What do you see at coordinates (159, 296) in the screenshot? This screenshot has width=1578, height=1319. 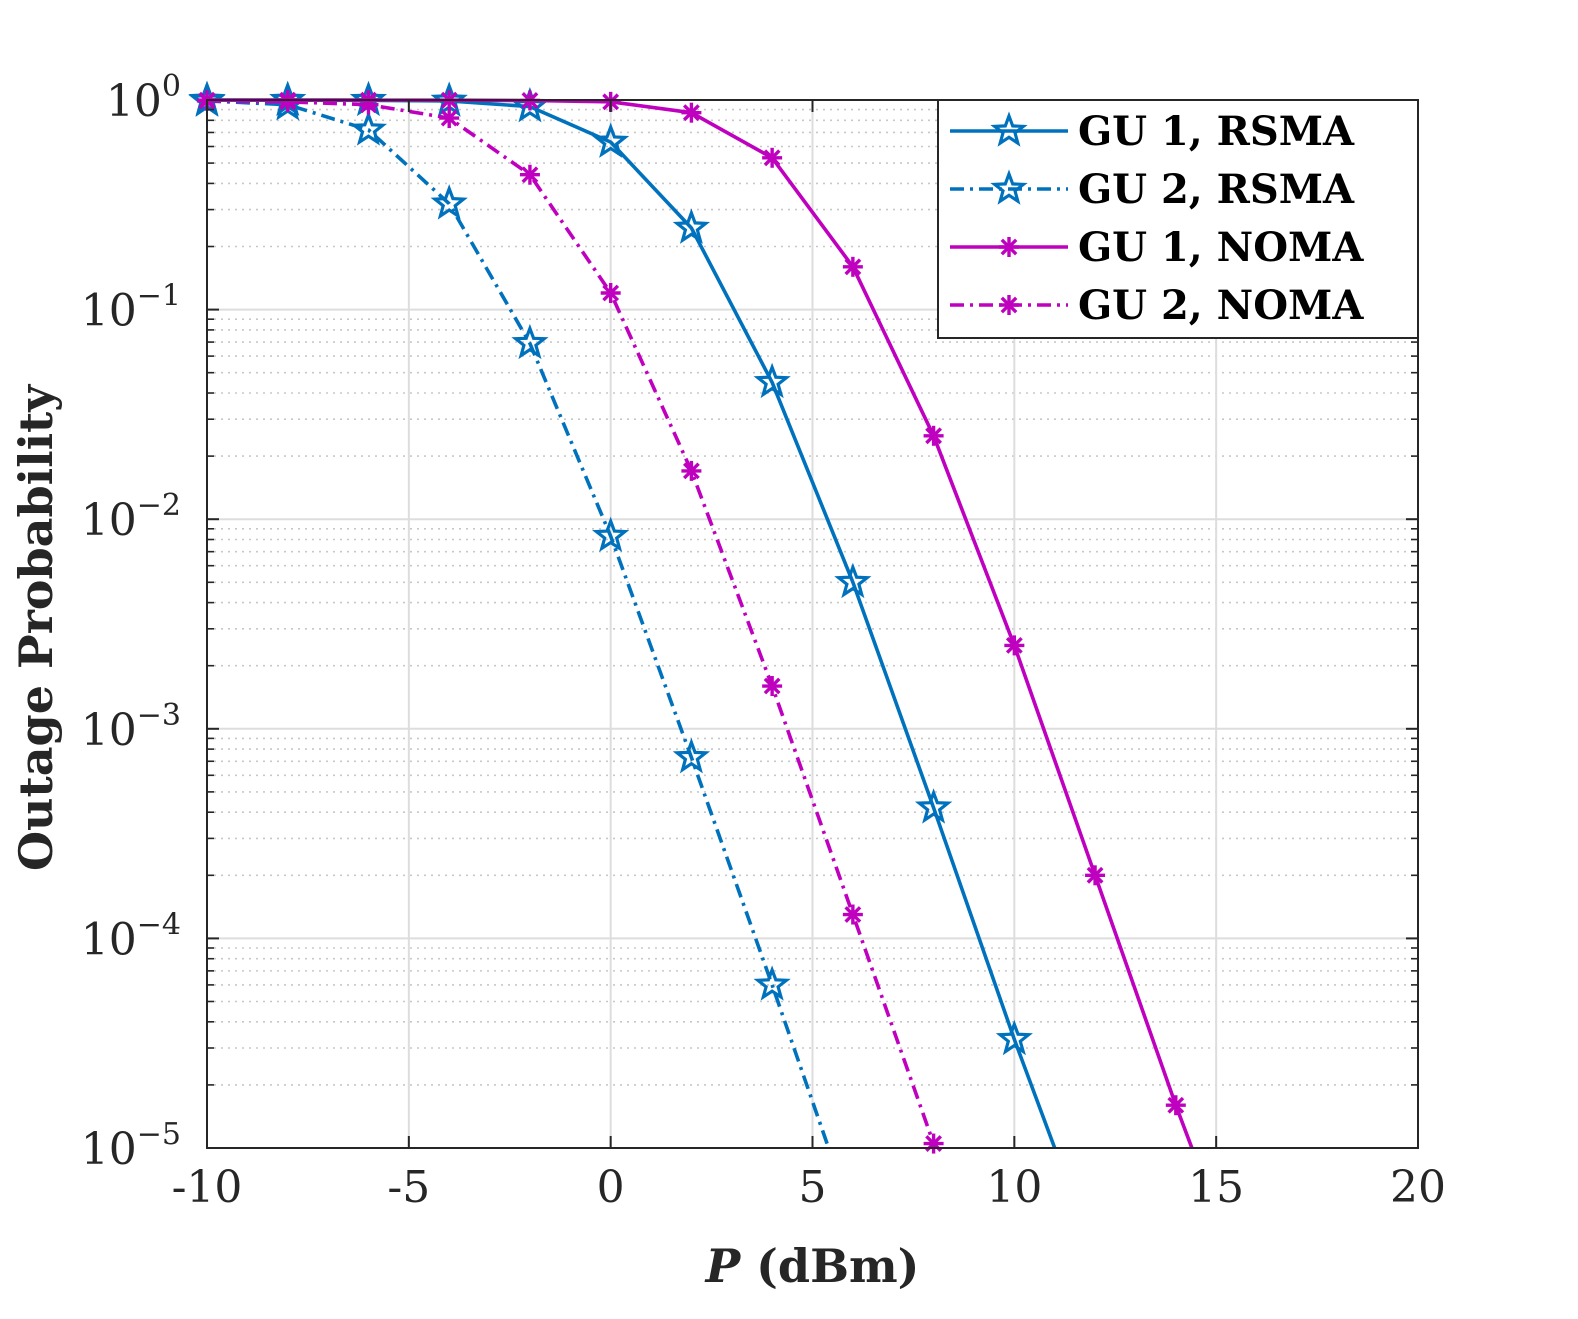 I see `y-tick-exponent: −1` at bounding box center [159, 296].